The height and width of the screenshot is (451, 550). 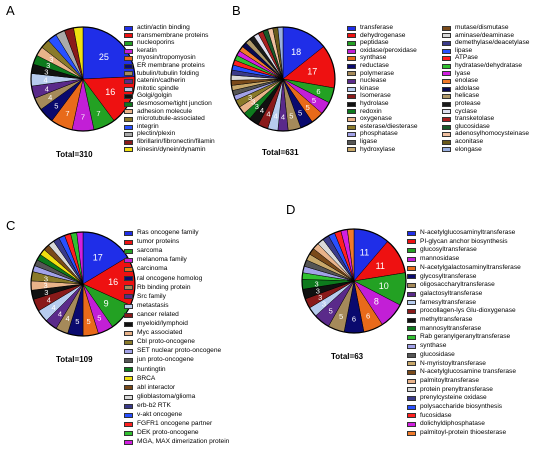 What do you see at coordinates (171, 149) in the screenshot?
I see `legend-label: kinesin/dynein/dynamin` at bounding box center [171, 149].